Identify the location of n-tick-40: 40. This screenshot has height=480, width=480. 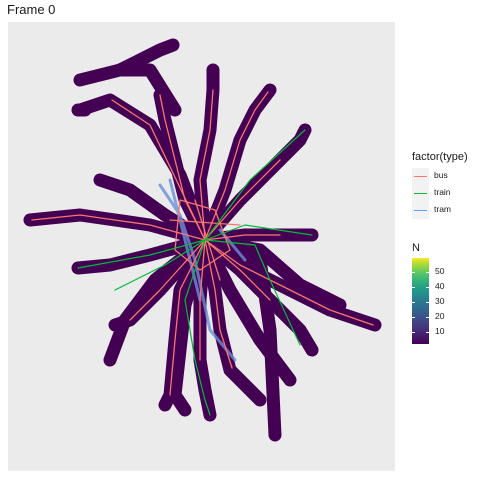
(440, 286).